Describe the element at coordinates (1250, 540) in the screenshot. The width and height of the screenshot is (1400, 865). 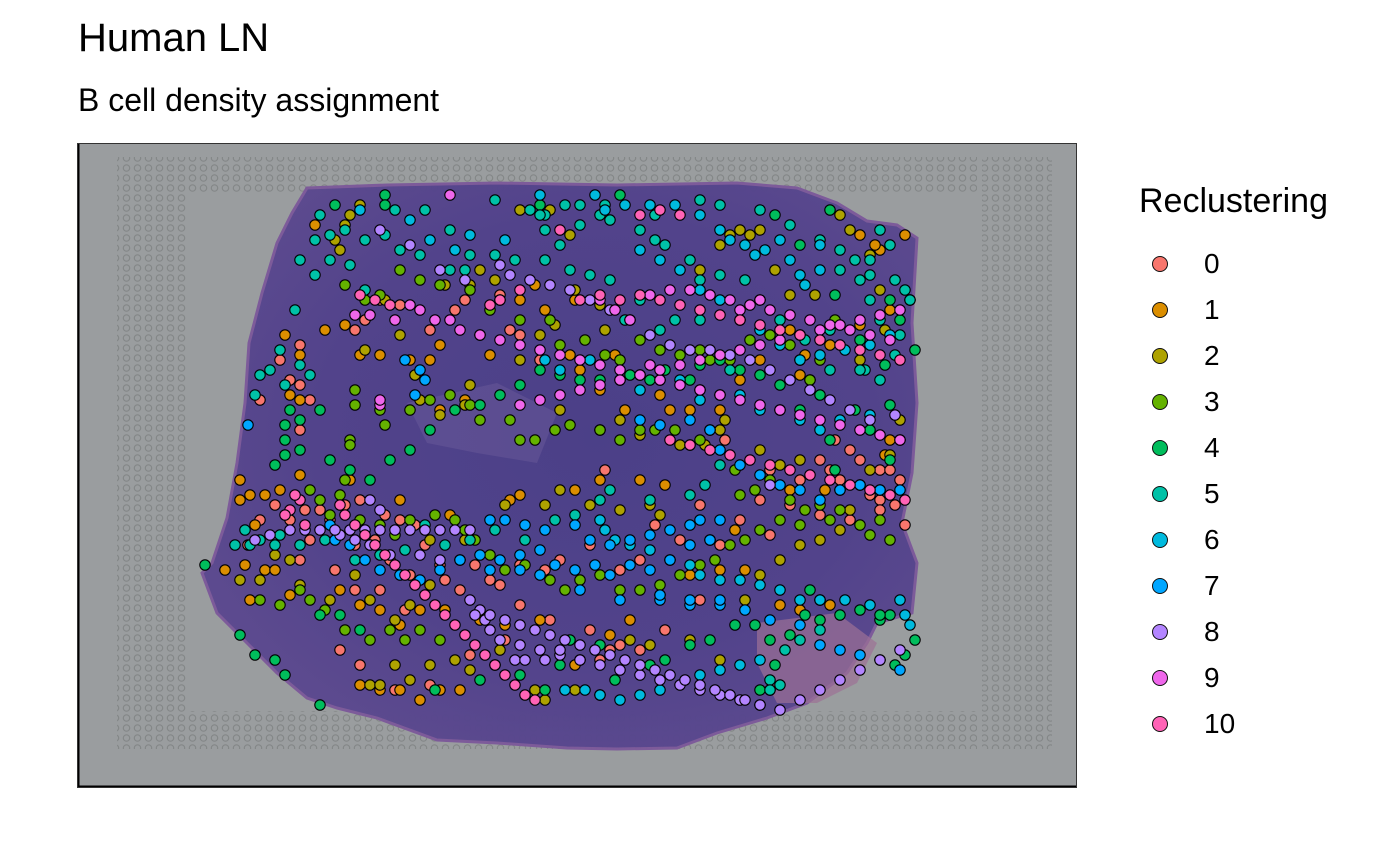
I see `legend-item-6: 6` at that location.